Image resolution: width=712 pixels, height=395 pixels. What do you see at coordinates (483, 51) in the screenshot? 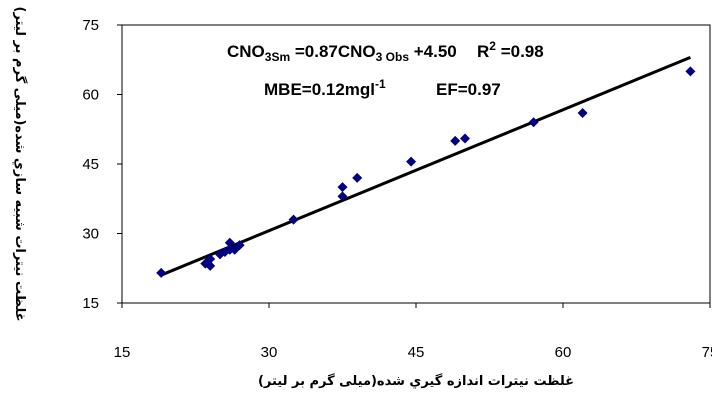
I see `r2-label: R` at bounding box center [483, 51].